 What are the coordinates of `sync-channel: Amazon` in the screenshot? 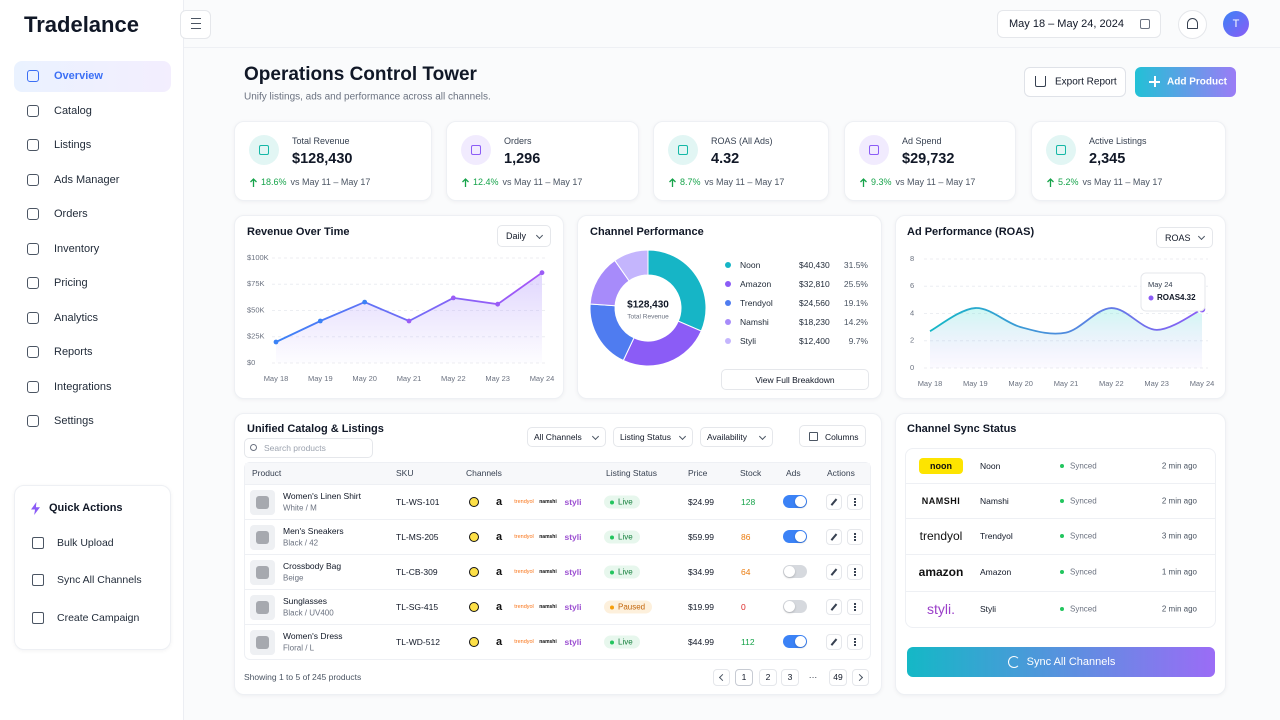 It's located at (996, 572).